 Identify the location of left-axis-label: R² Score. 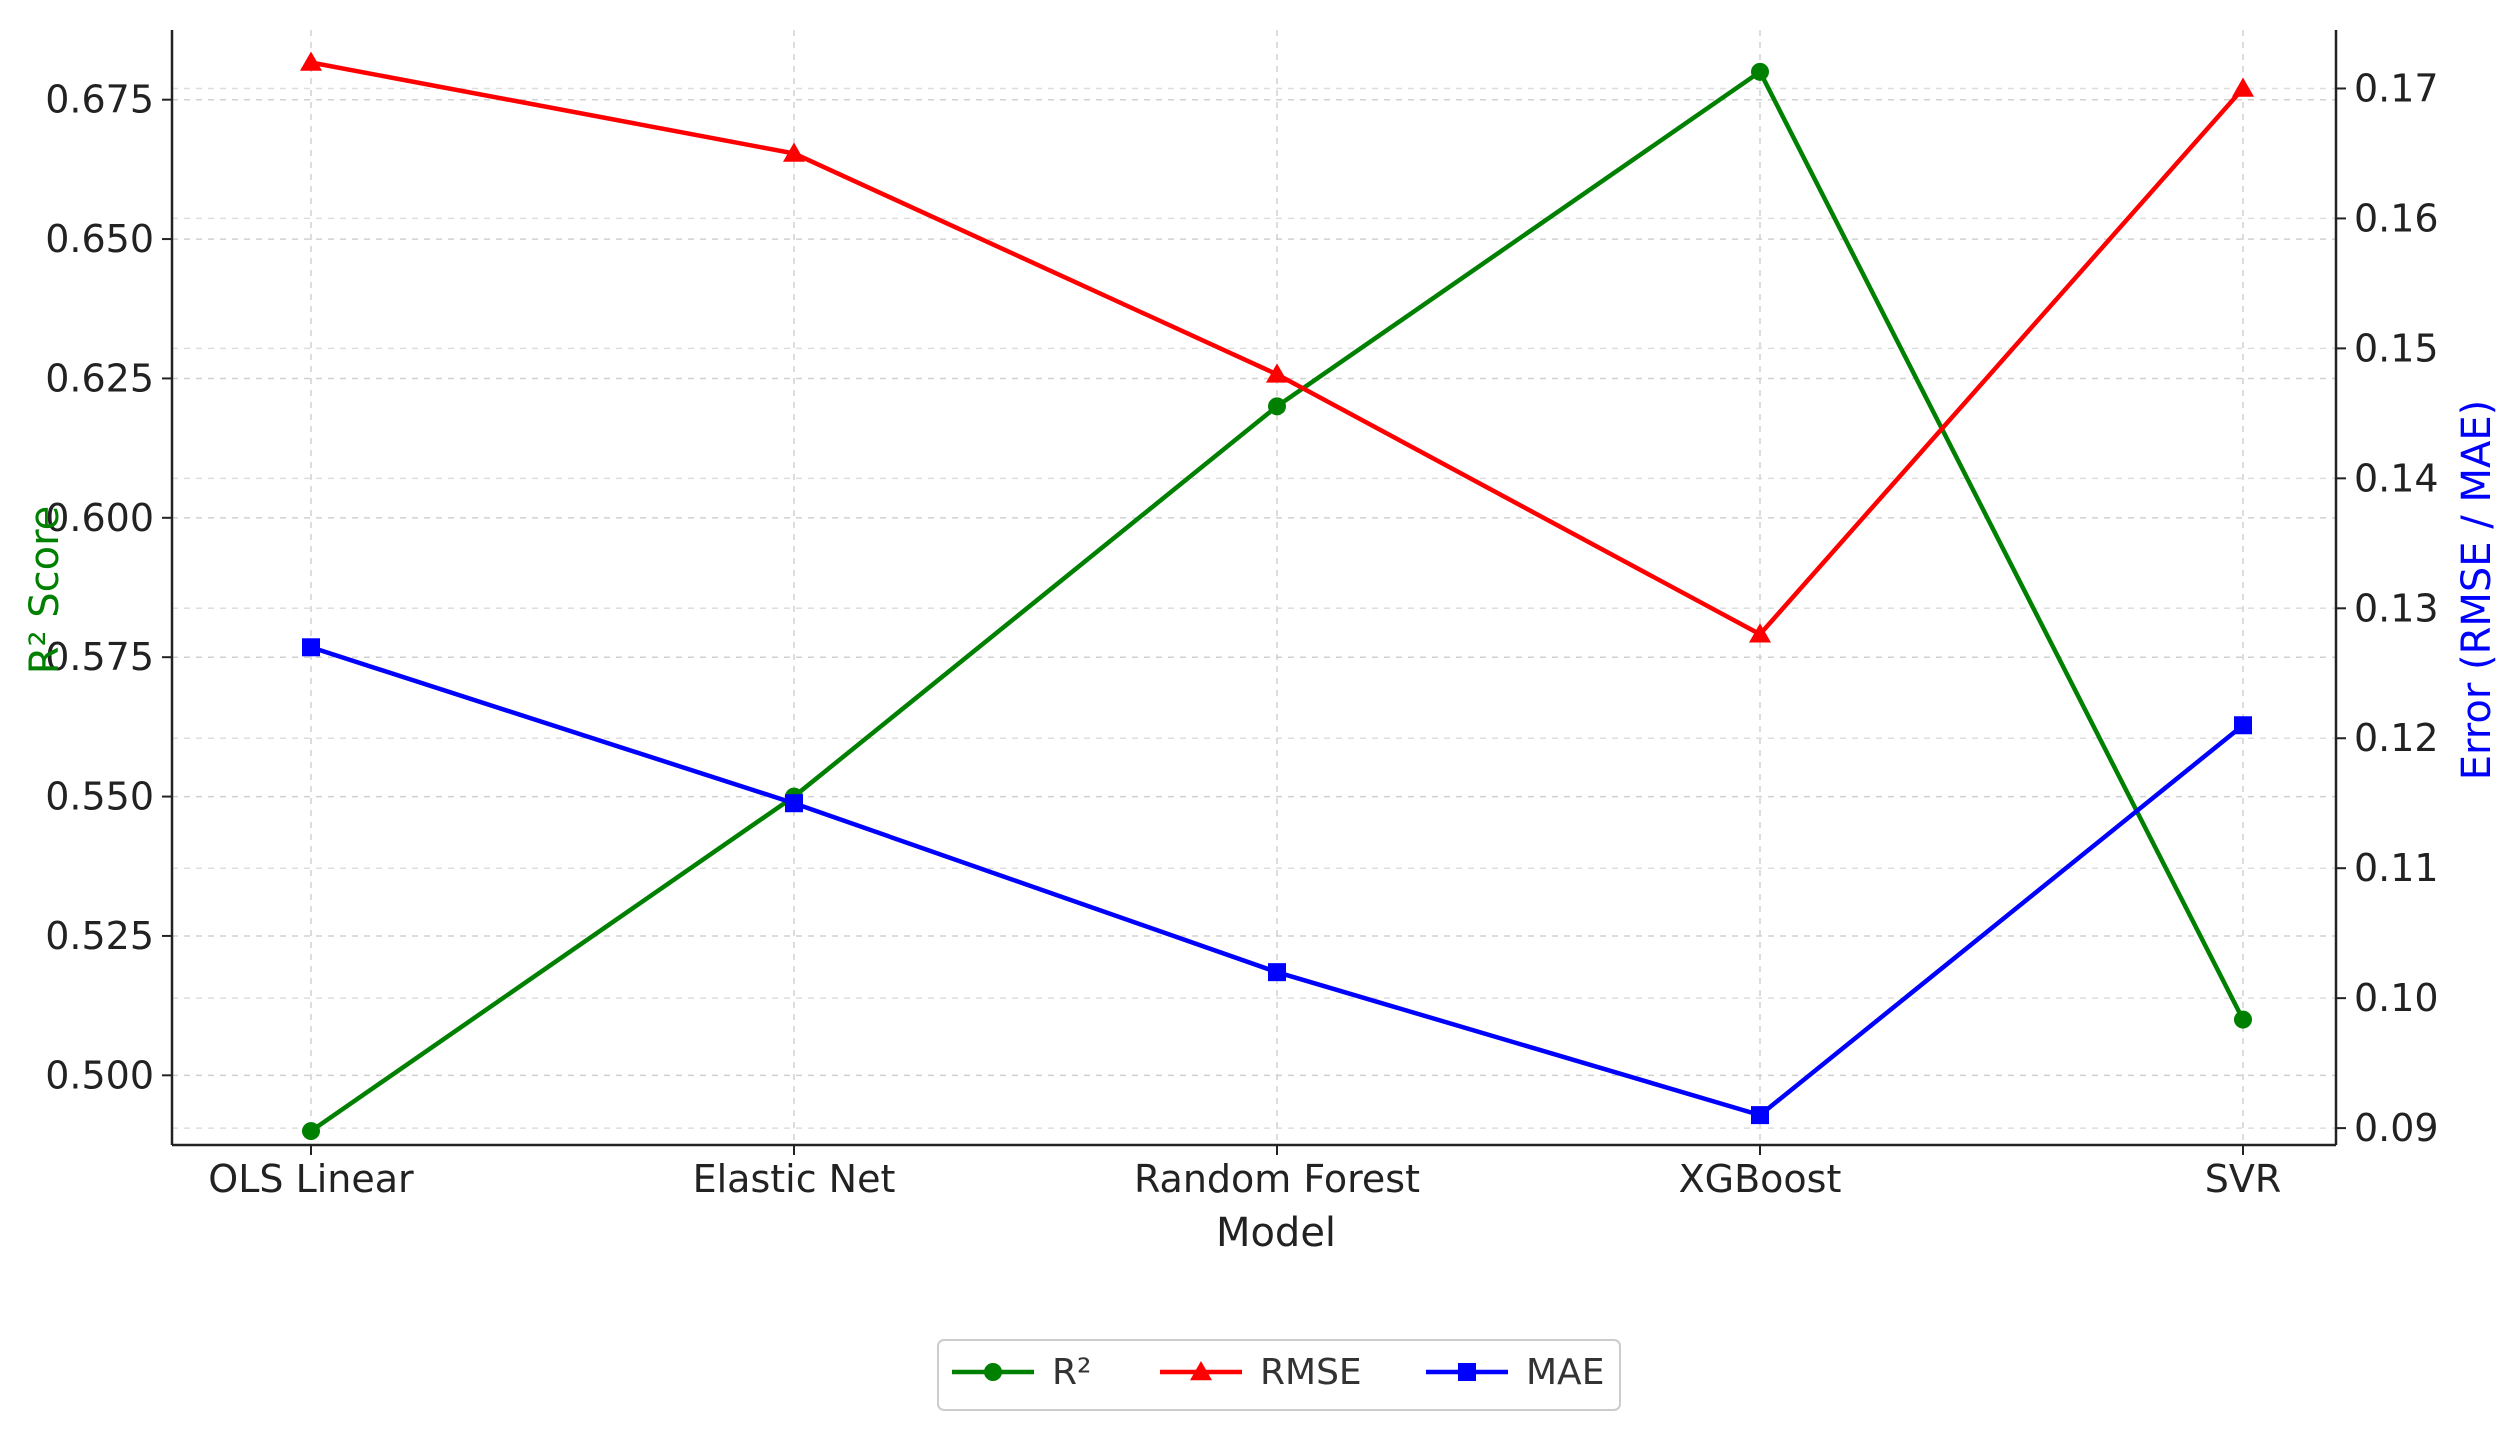
(45, 590).